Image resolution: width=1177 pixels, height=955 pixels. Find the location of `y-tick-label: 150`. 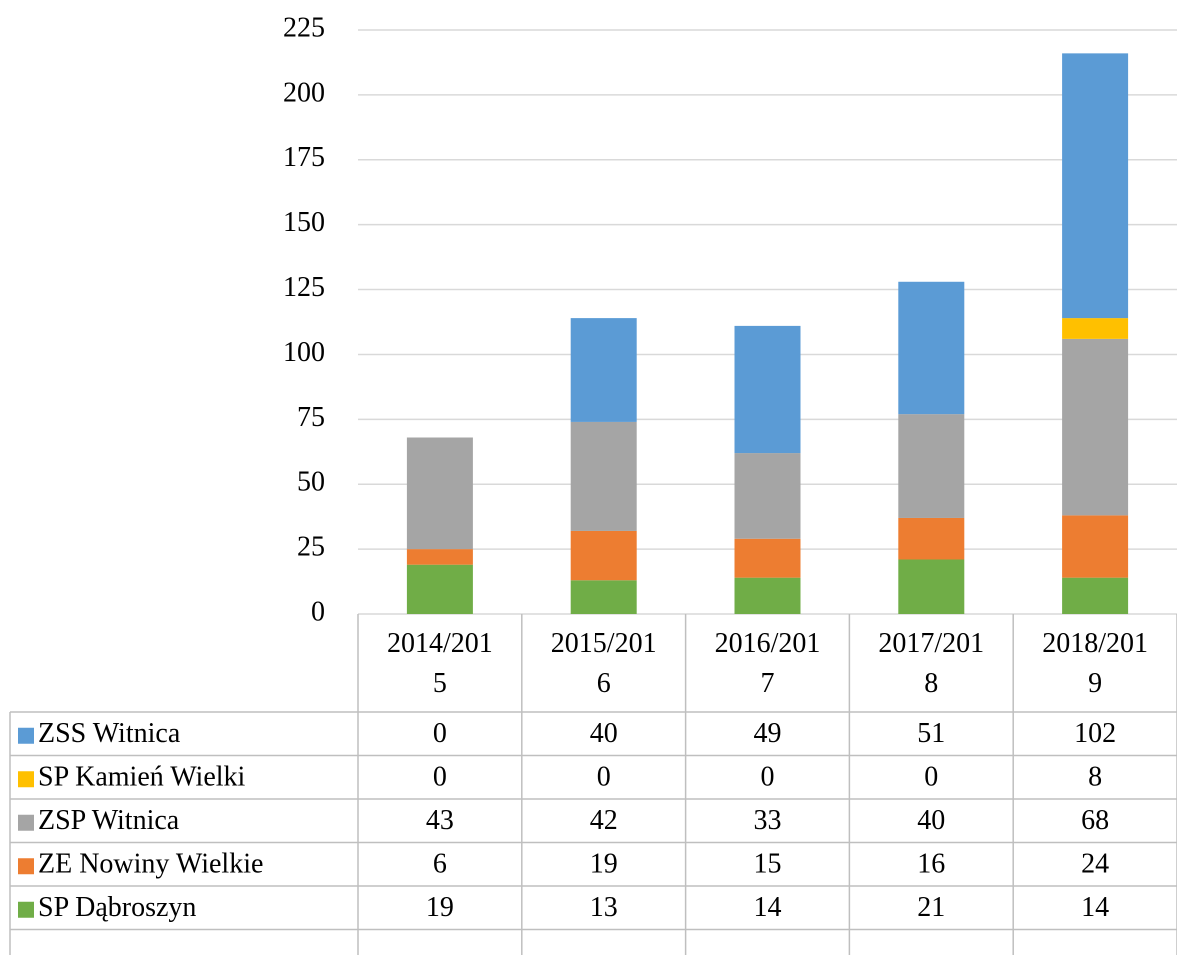

y-tick-label: 150 is located at coordinates (304, 222).